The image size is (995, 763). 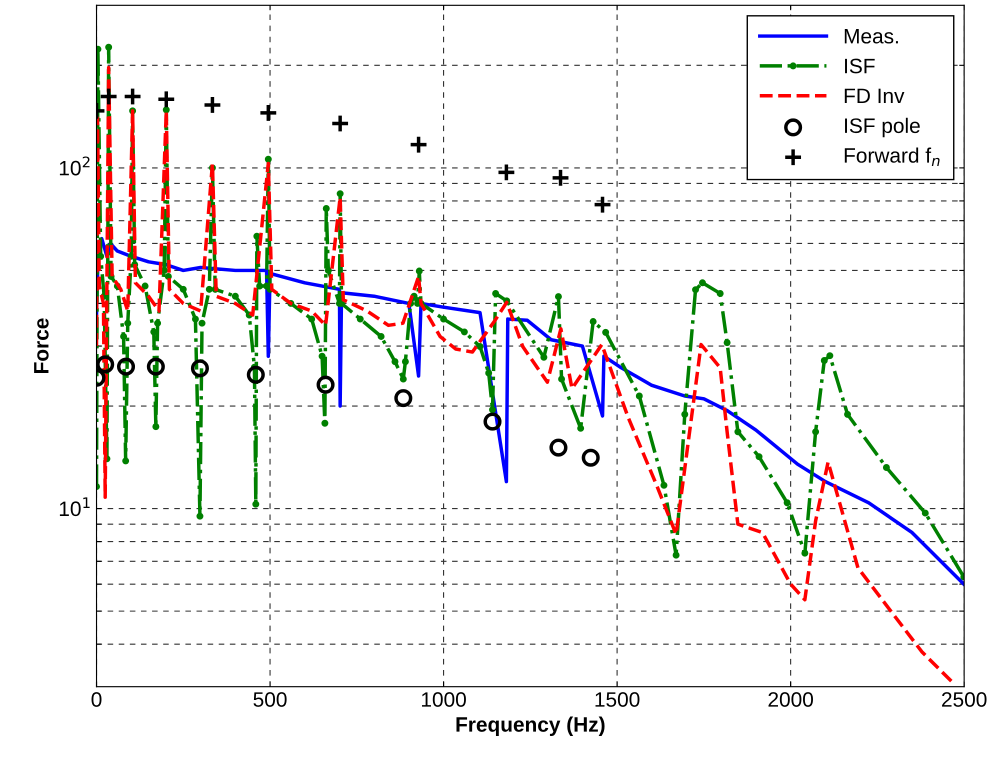 I want to click on x-tick-label: 2000, so click(x=790, y=699).